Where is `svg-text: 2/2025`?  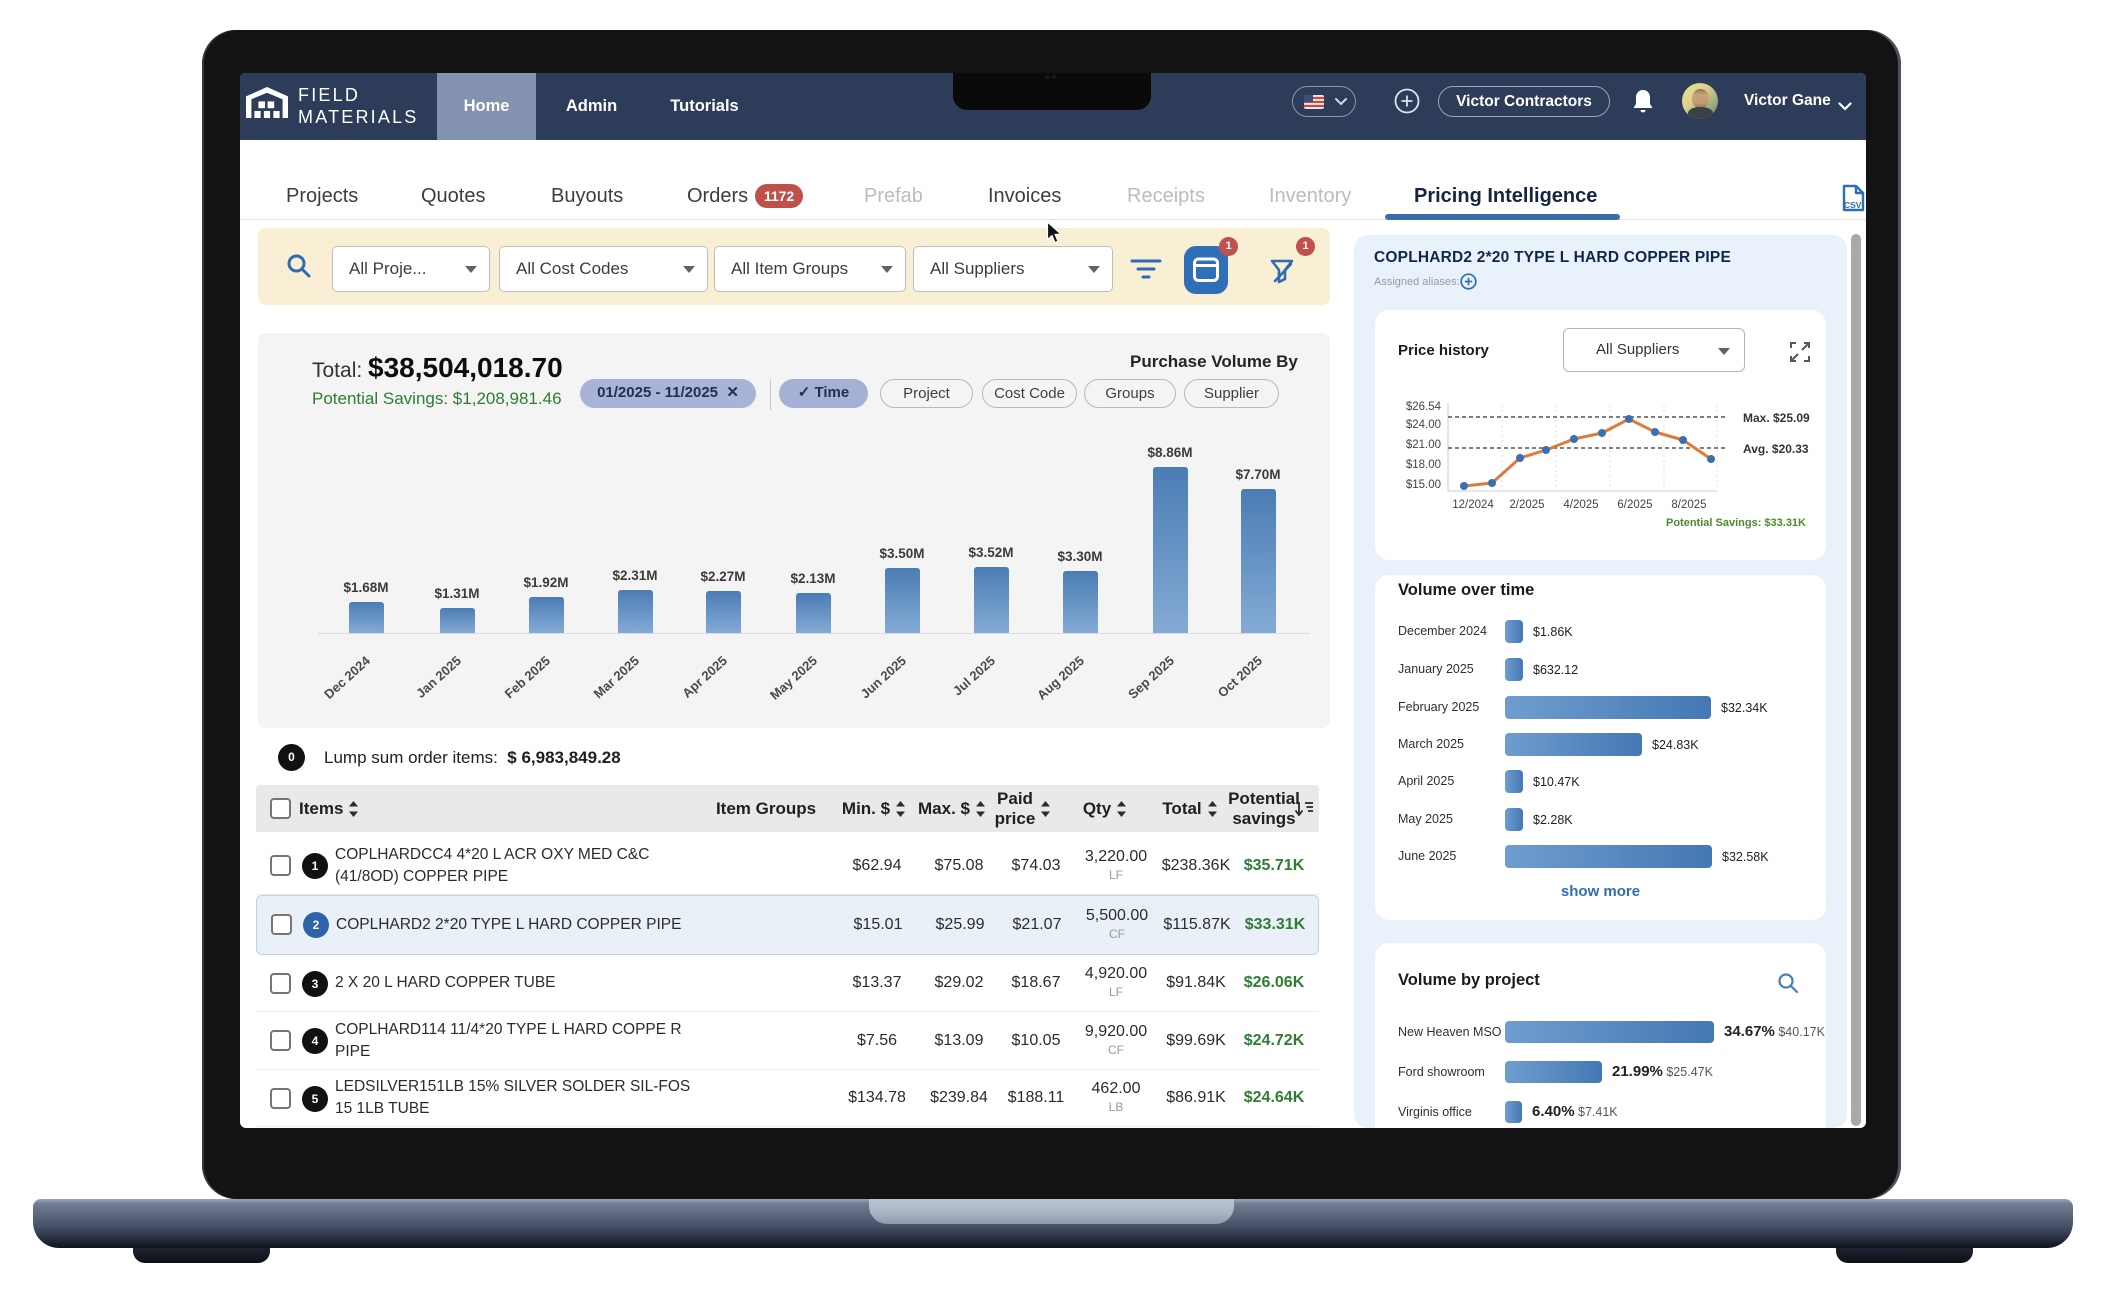 svg-text: 2/2025 is located at coordinates (1526, 505).